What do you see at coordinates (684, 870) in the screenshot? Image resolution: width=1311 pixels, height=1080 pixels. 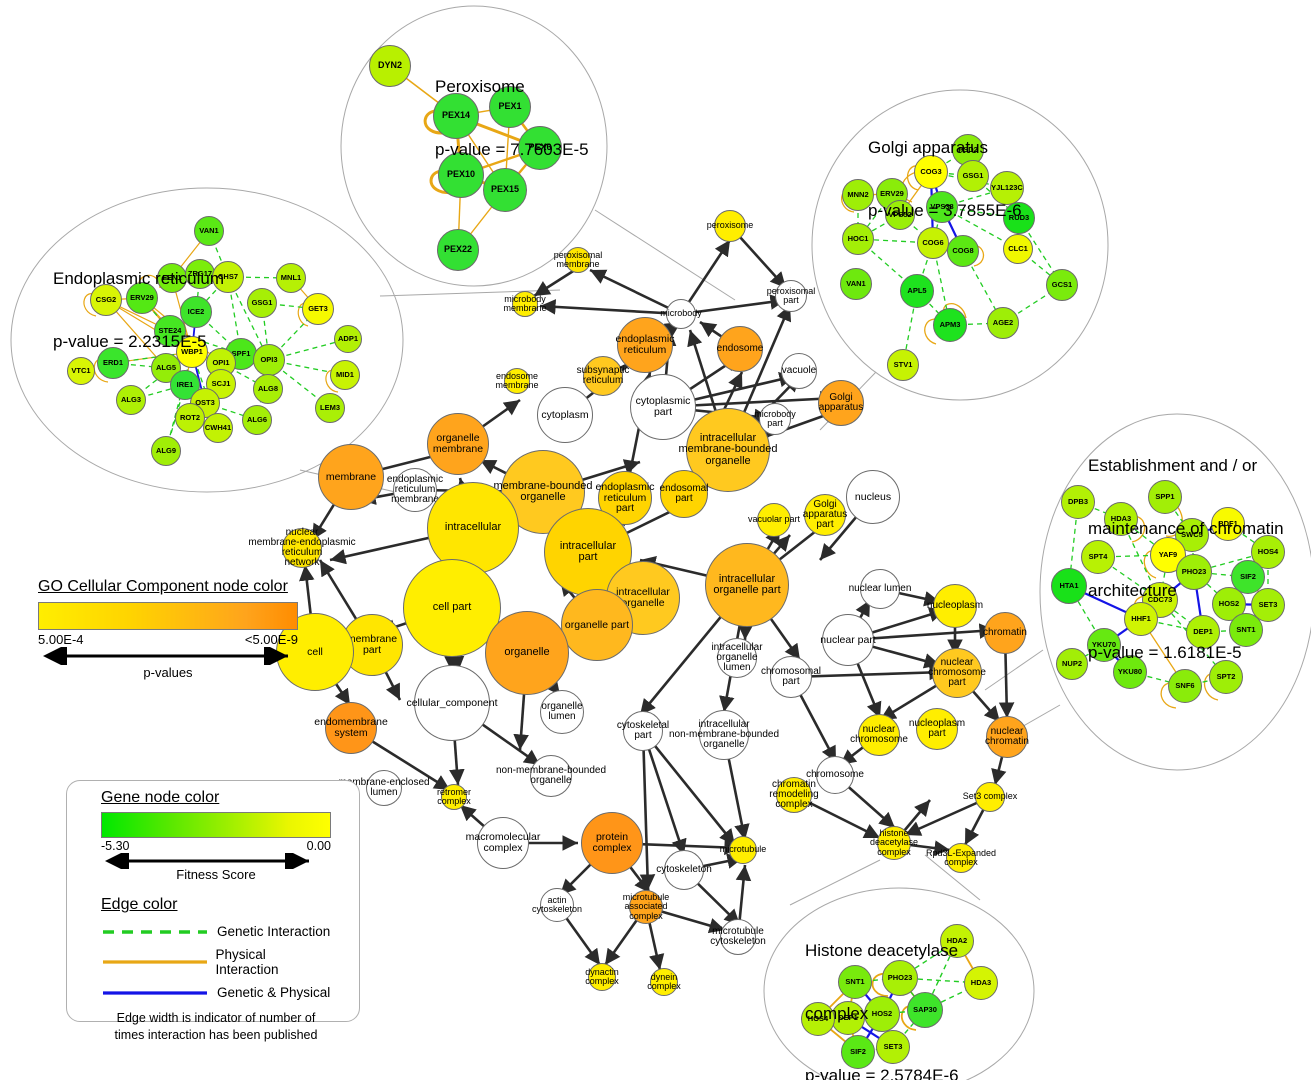 I see `go-node-cytoskeleton: cytoskeleton` at bounding box center [684, 870].